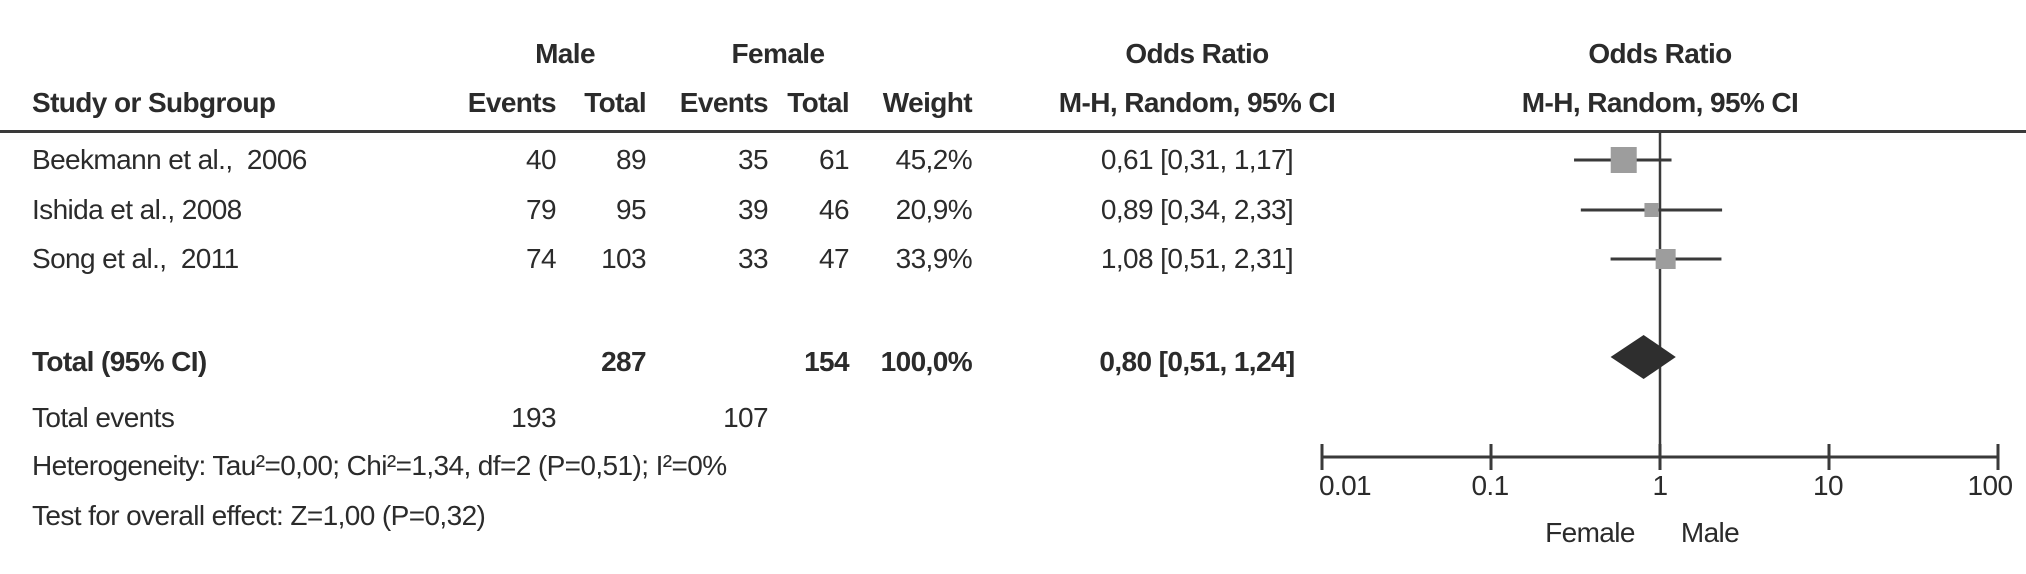  I want to click on header-odds-ratio-text: Odds Ratio, so click(1197, 53).